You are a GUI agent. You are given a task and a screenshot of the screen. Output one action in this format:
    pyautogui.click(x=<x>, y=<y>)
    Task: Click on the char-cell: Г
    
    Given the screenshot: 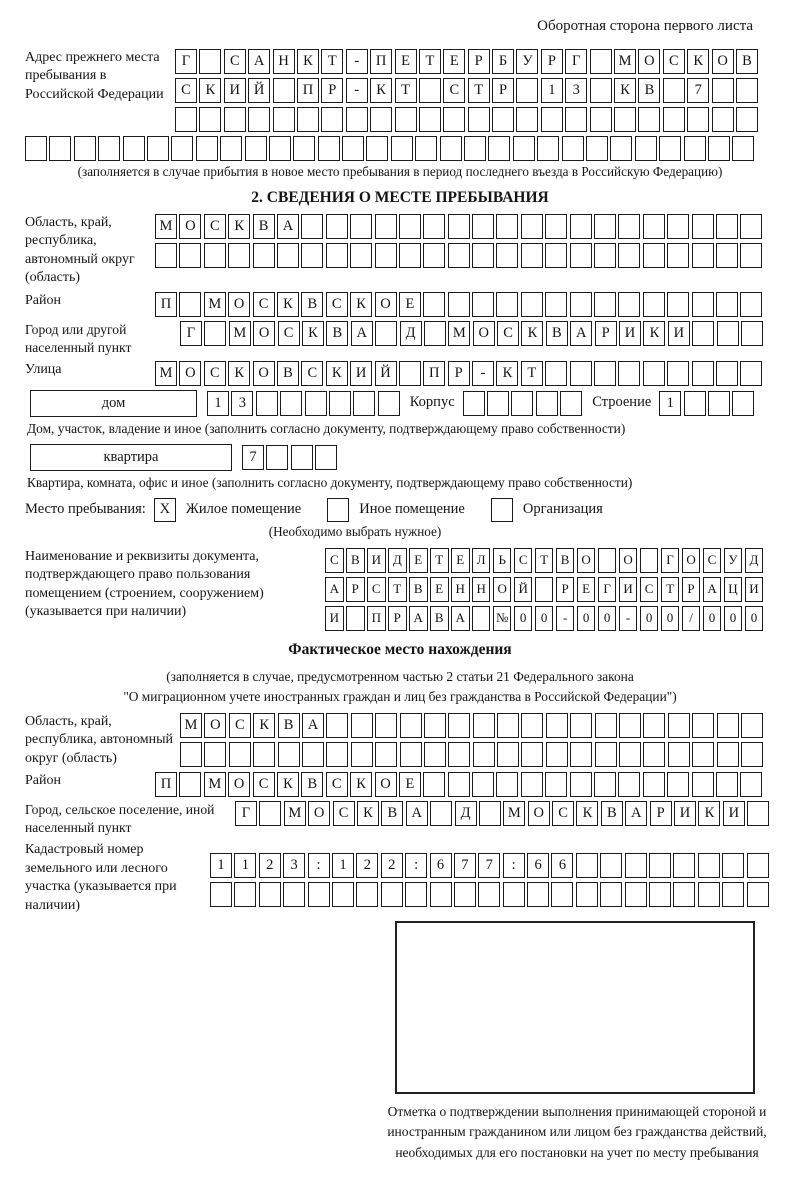 What is the action you would take?
    pyautogui.click(x=246, y=814)
    